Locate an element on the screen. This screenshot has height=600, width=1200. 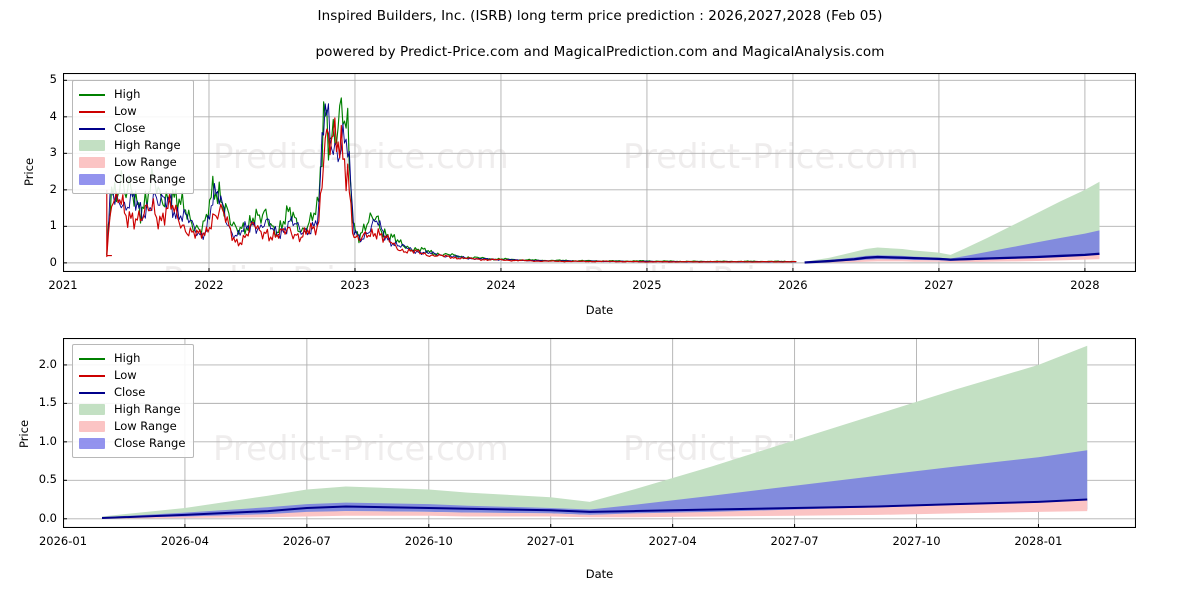
bottom-legend-item-low-range: Low Range is located at coordinates (132, 426).